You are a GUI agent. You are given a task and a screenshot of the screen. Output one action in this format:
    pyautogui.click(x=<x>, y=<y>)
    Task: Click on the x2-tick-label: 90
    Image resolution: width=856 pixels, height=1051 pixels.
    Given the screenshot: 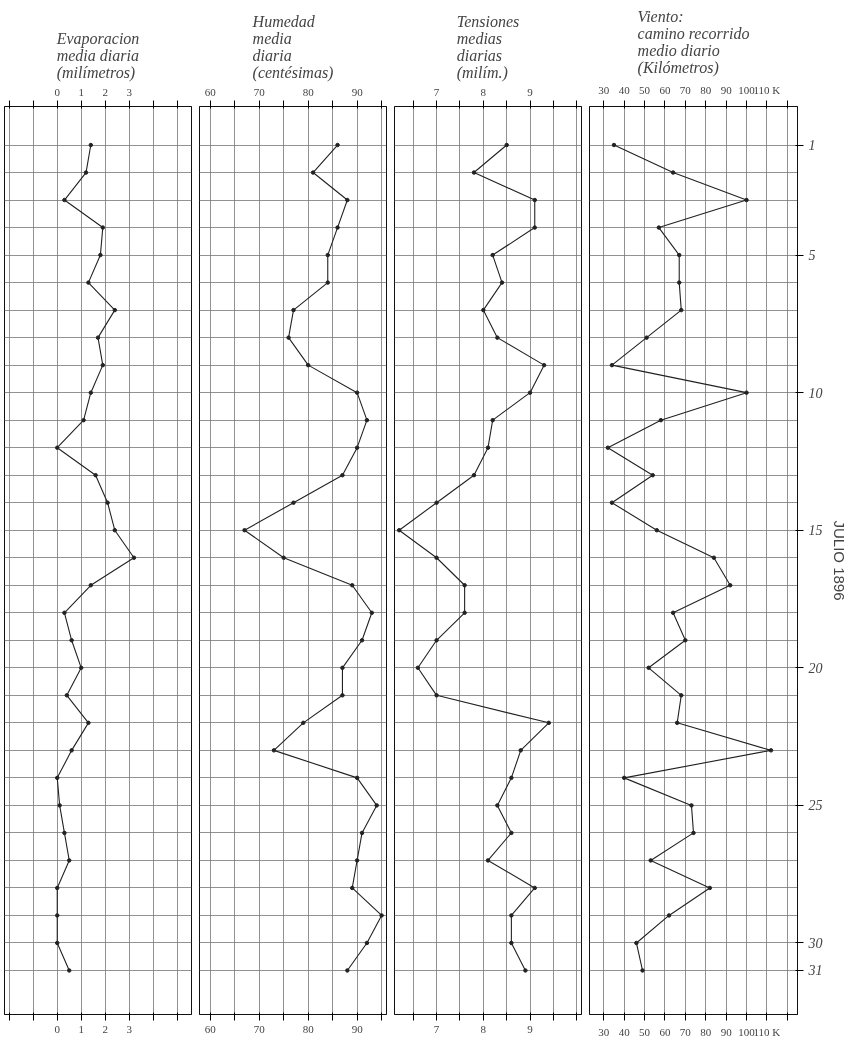 What is the action you would take?
    pyautogui.click(x=357, y=1028)
    